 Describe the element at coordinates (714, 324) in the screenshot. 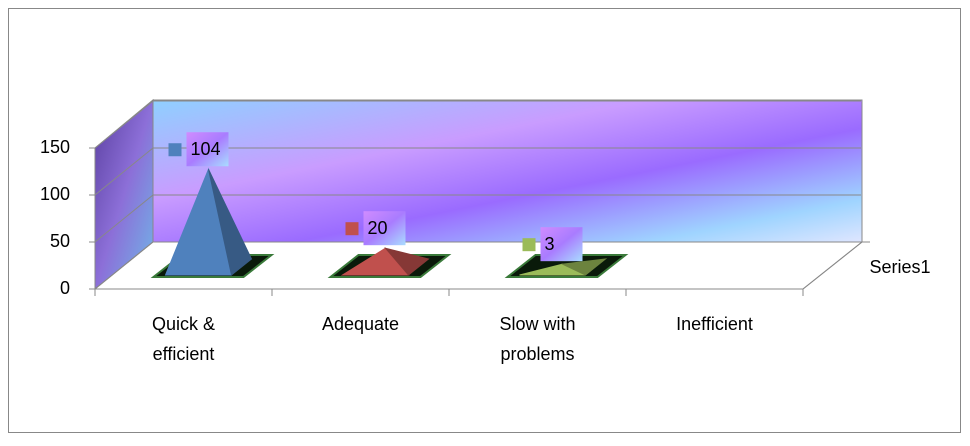

I see `x-tick-label: Inefficient` at that location.